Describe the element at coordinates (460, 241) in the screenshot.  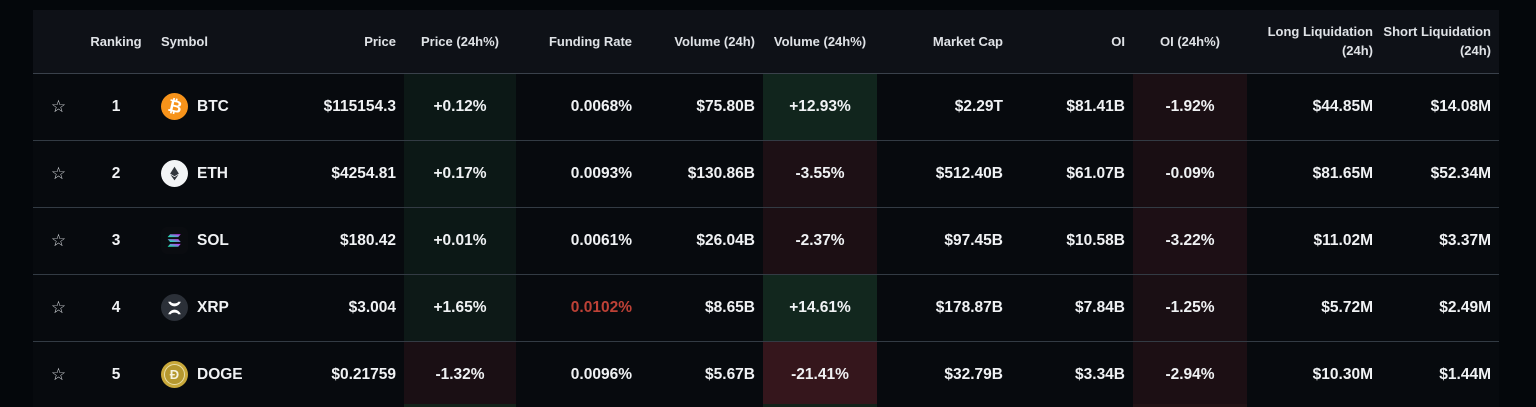
I see `price-24h-pct-cell: +0.01%` at that location.